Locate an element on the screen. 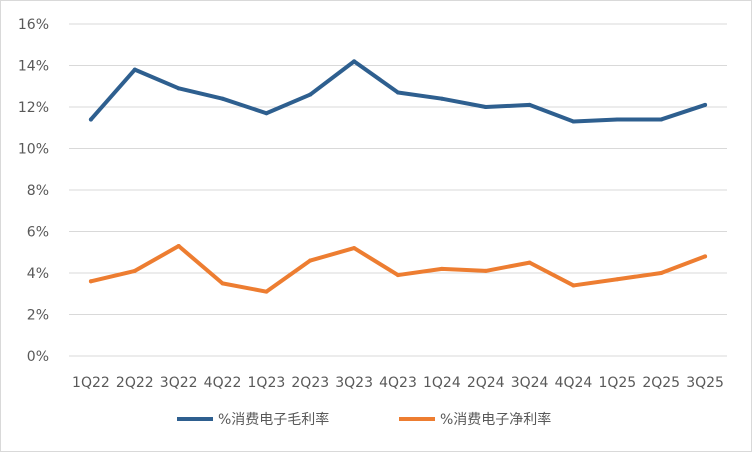 Image resolution: width=752 pixels, height=455 pixels. x-tick-label: 1Q25 is located at coordinates (617, 383).